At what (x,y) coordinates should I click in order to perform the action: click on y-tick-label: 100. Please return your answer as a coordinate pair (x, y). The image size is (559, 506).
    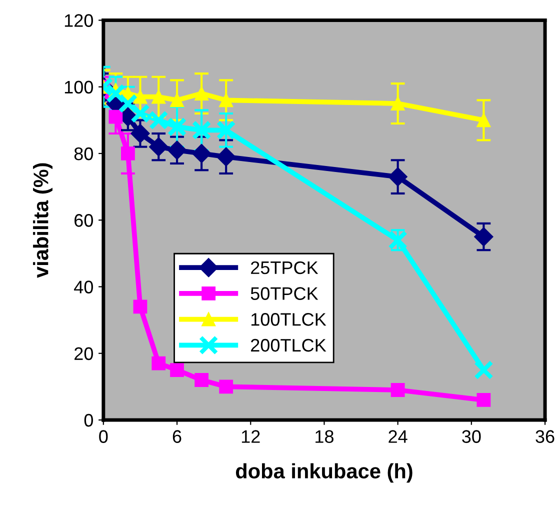
    Looking at the image, I should click on (78, 87).